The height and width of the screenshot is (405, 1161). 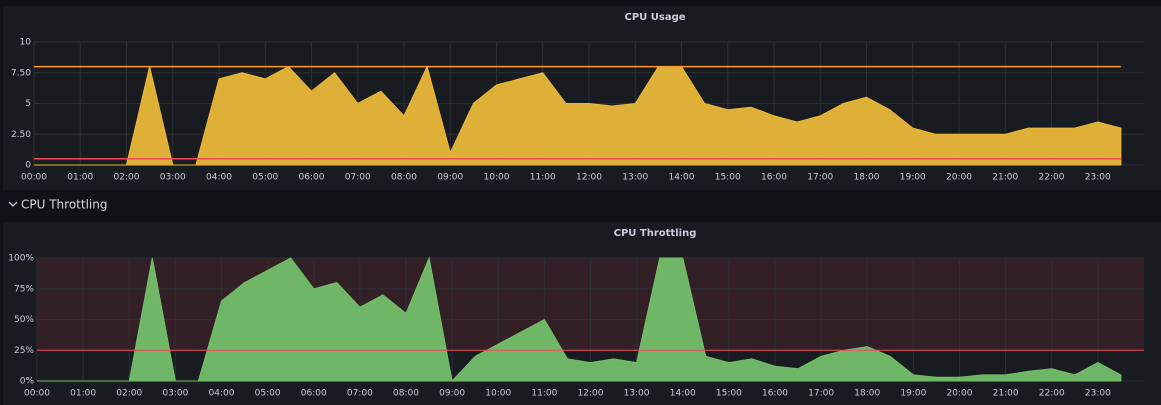 I want to click on y-tick-label: 2.50, so click(x=21, y=135).